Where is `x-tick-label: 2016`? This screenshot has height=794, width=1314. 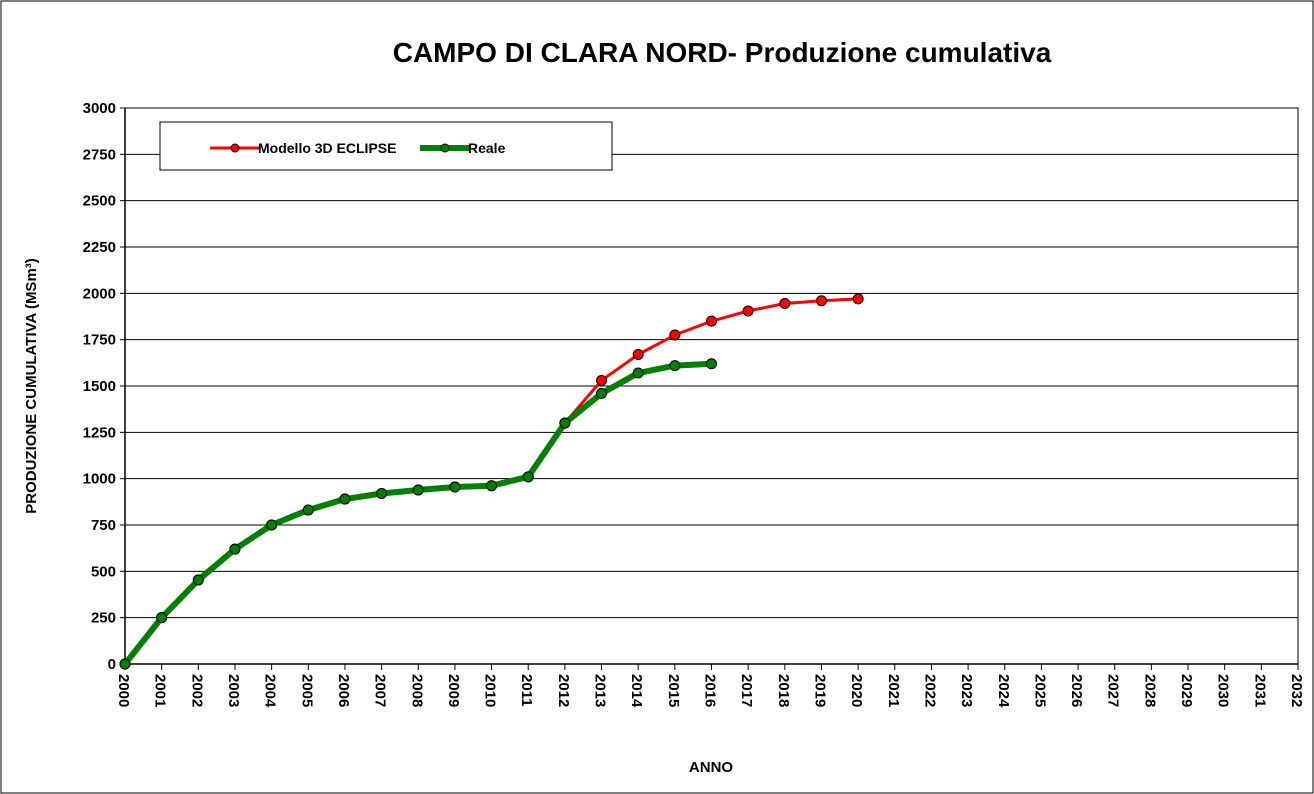
x-tick-label: 2016 is located at coordinates (710, 690).